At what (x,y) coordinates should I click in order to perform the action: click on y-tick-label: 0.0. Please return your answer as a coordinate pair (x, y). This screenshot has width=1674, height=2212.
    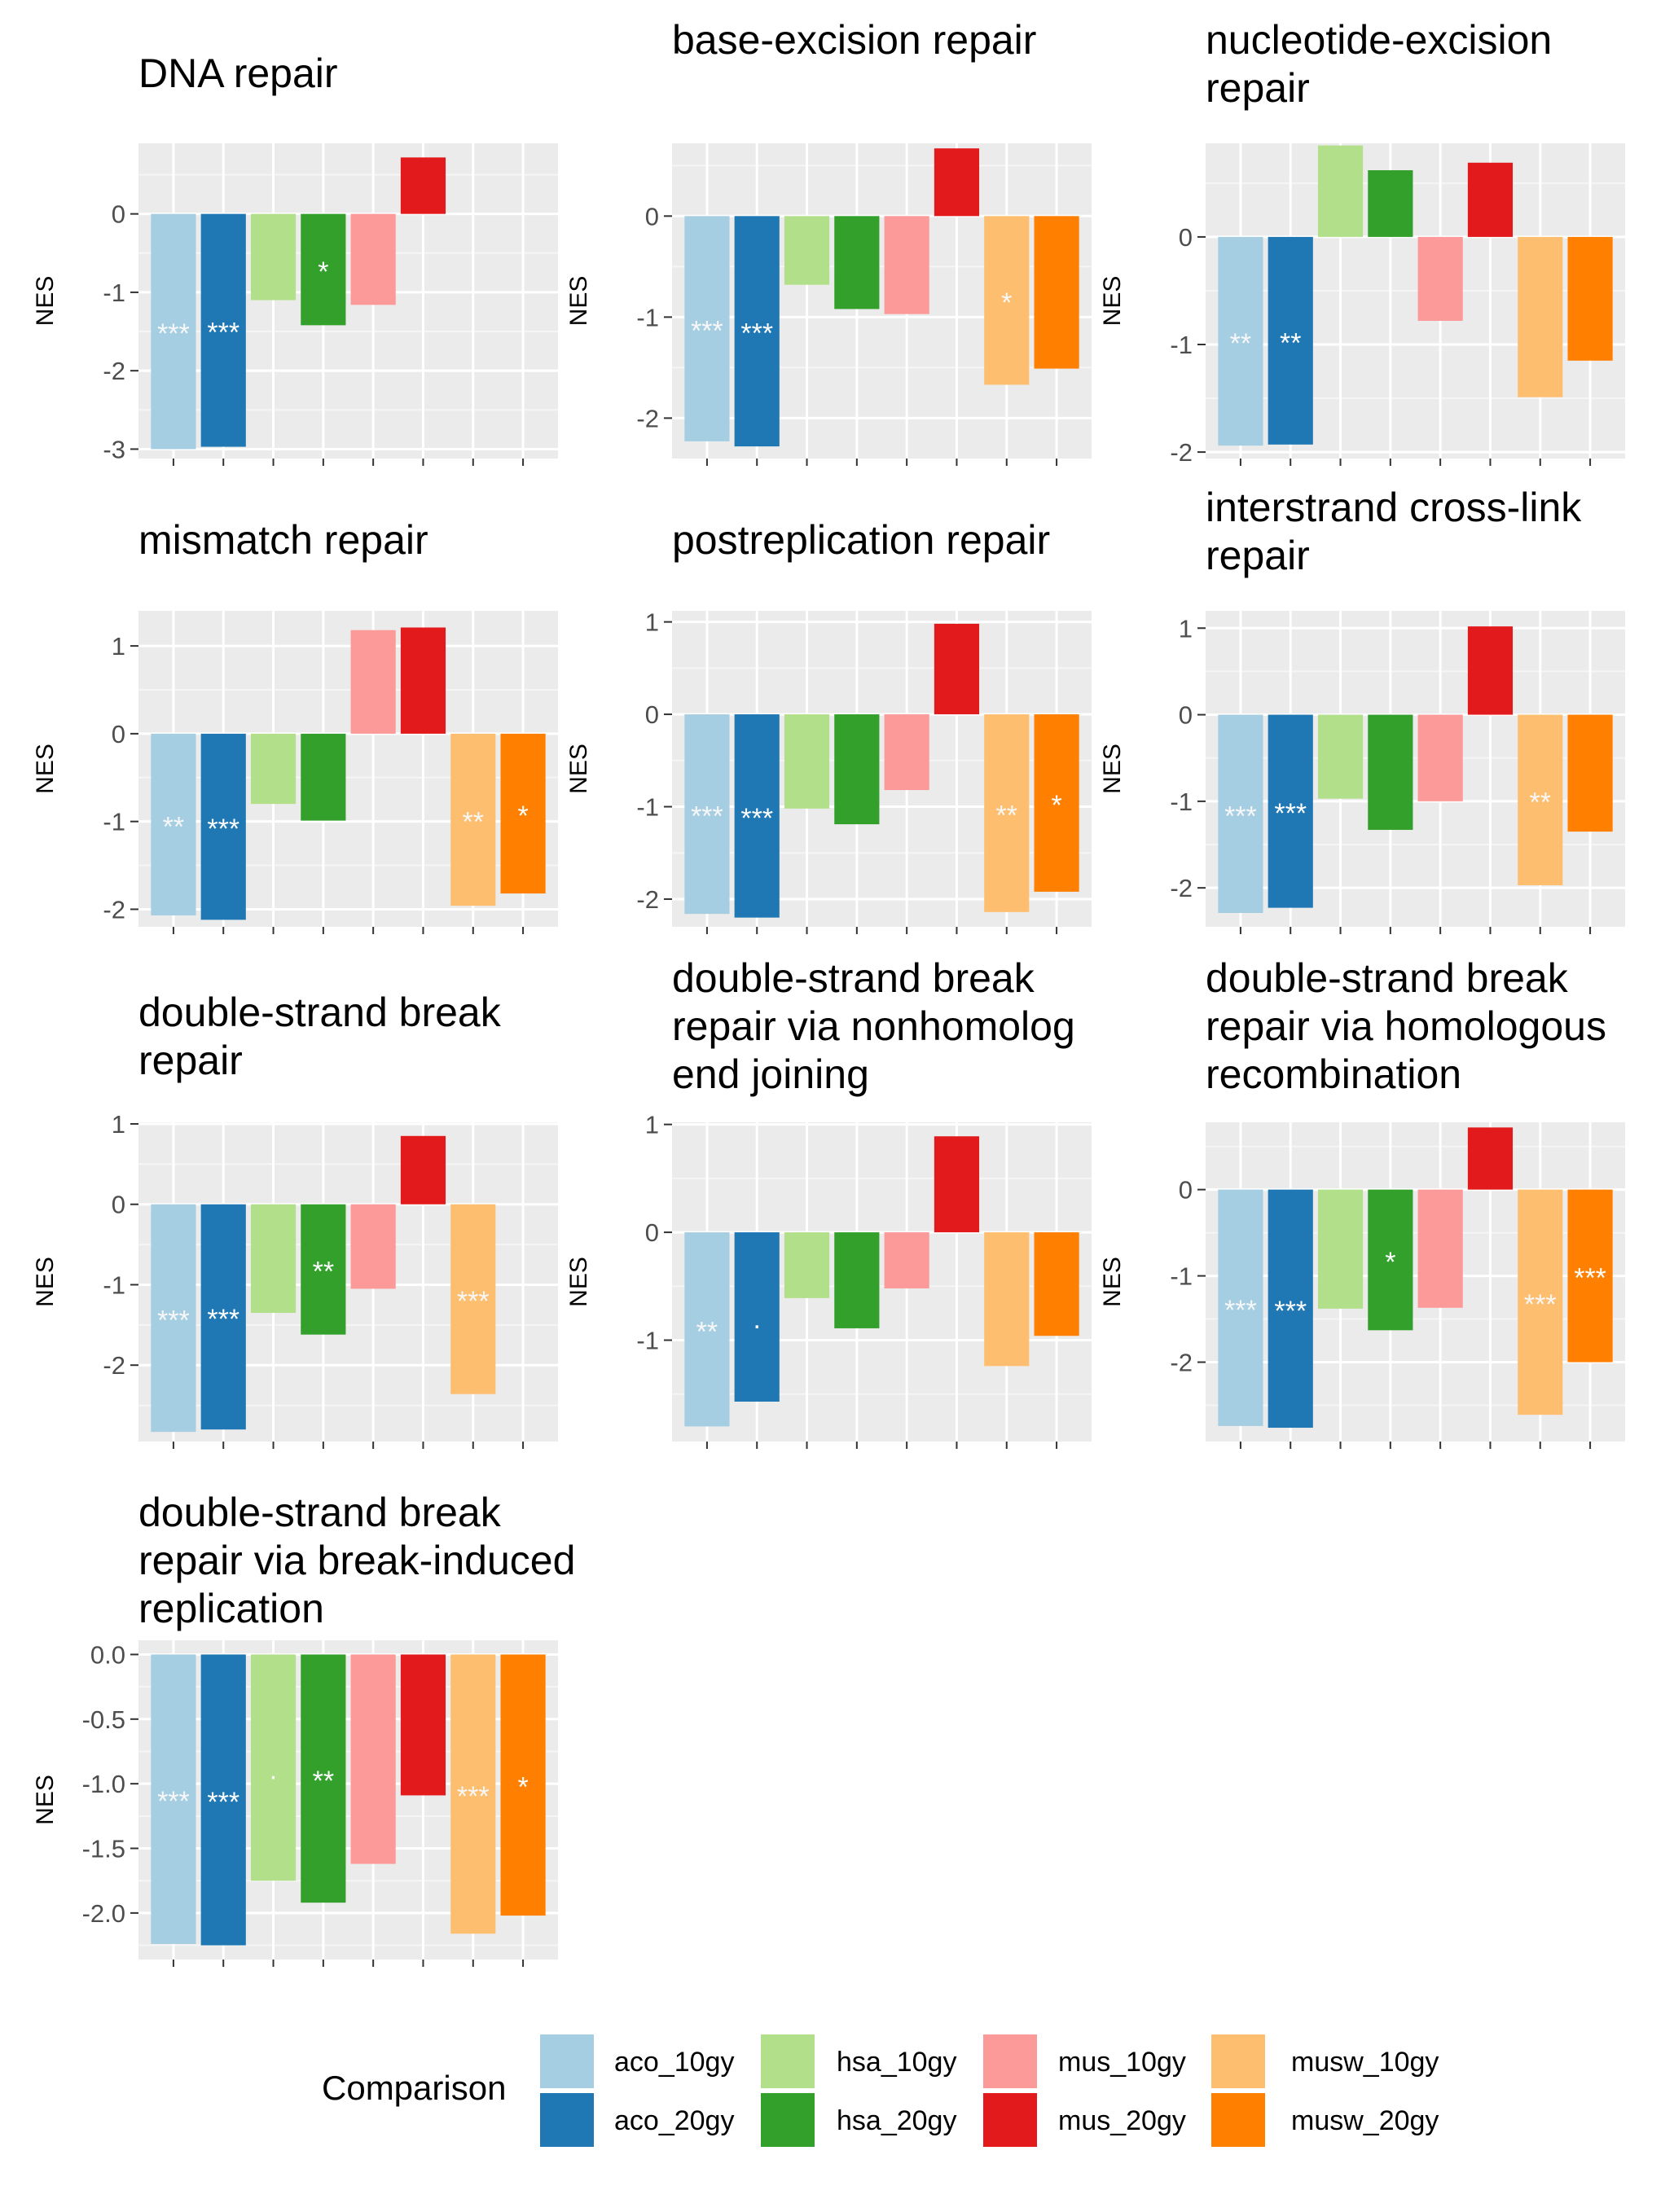
    Looking at the image, I should click on (108, 1655).